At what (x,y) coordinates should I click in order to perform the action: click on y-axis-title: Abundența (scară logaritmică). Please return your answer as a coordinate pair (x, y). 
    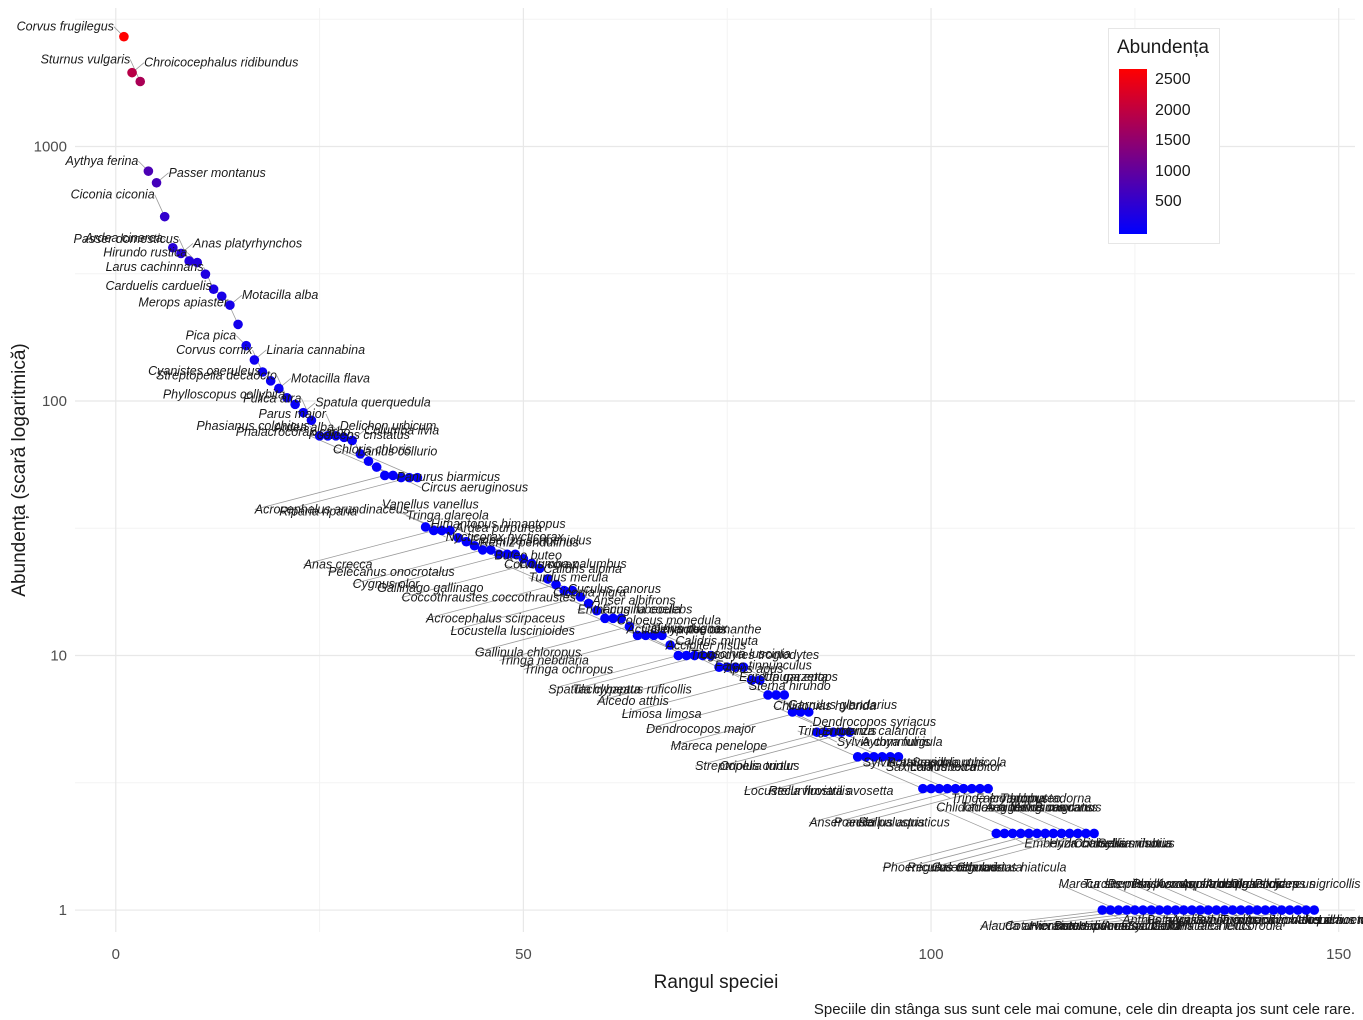
    Looking at the image, I should click on (19, 469).